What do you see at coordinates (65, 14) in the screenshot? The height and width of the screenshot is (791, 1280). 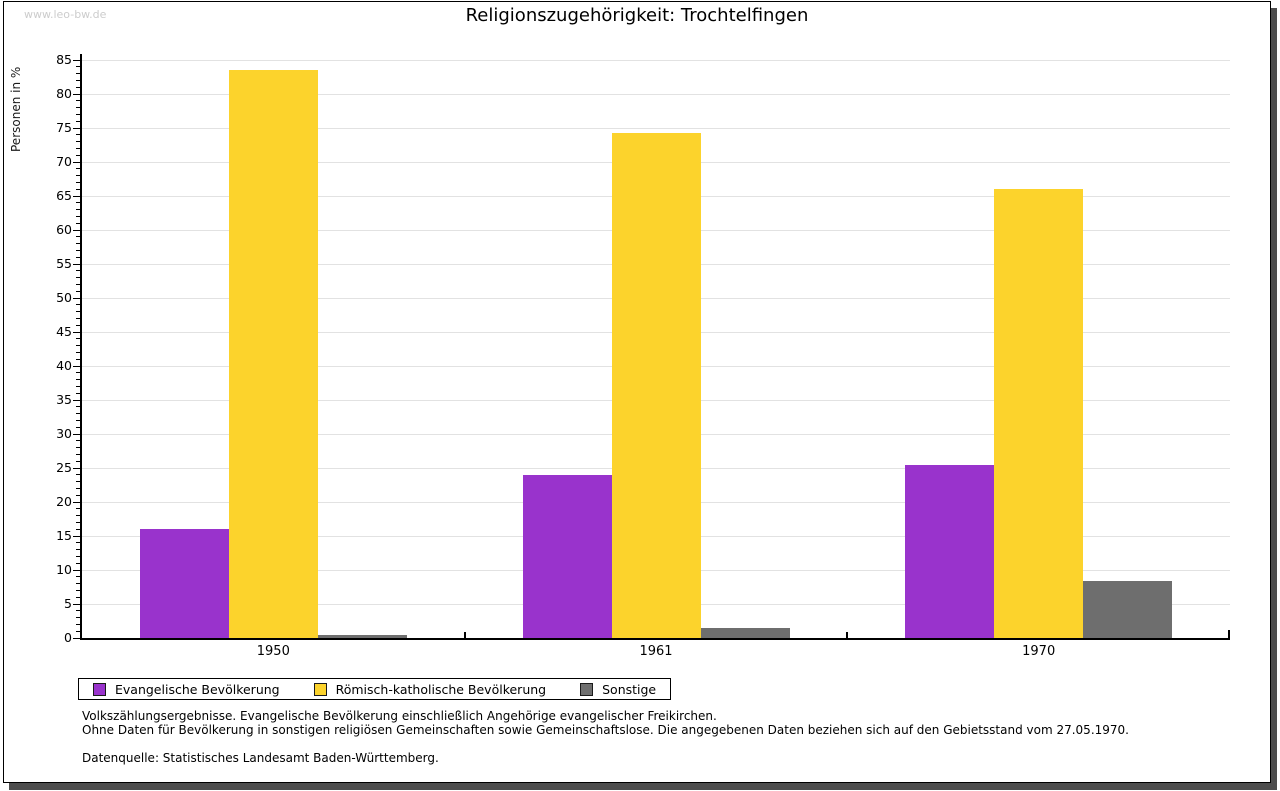 I see `watermark: www.leo-bw.de` at bounding box center [65, 14].